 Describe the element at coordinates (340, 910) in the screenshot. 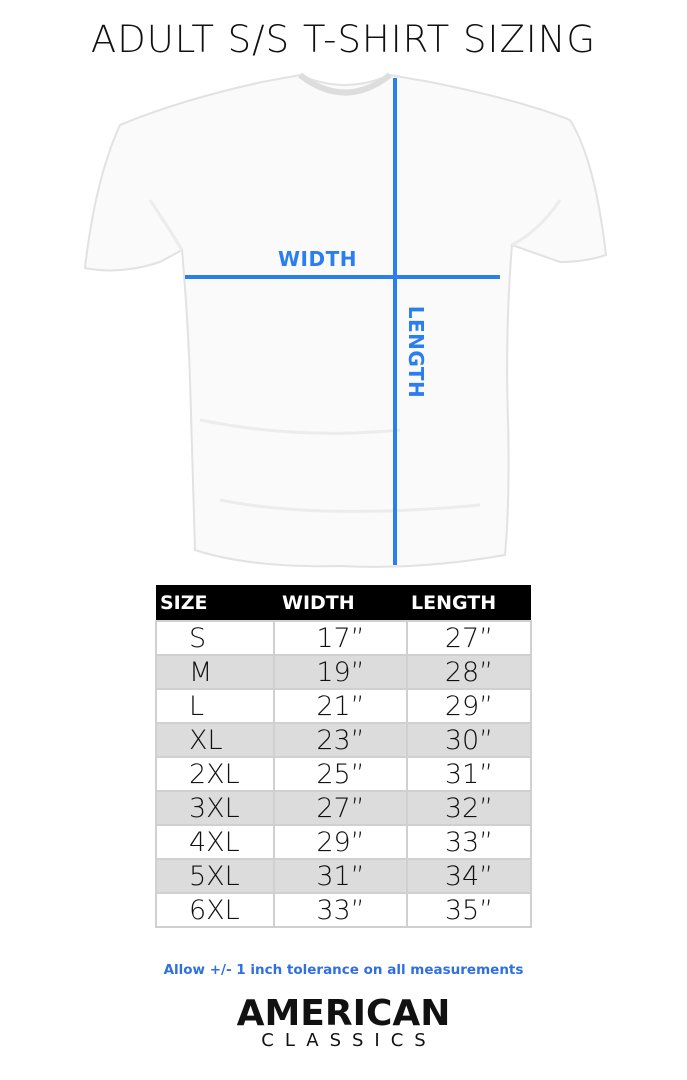

I see `width-cell: 33”` at that location.